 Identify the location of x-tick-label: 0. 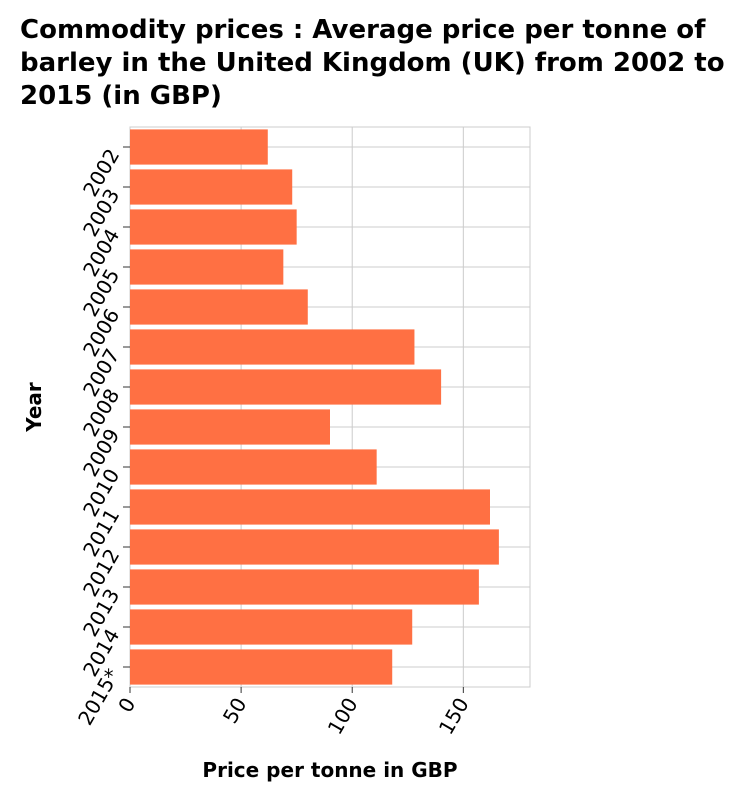
(126, 705).